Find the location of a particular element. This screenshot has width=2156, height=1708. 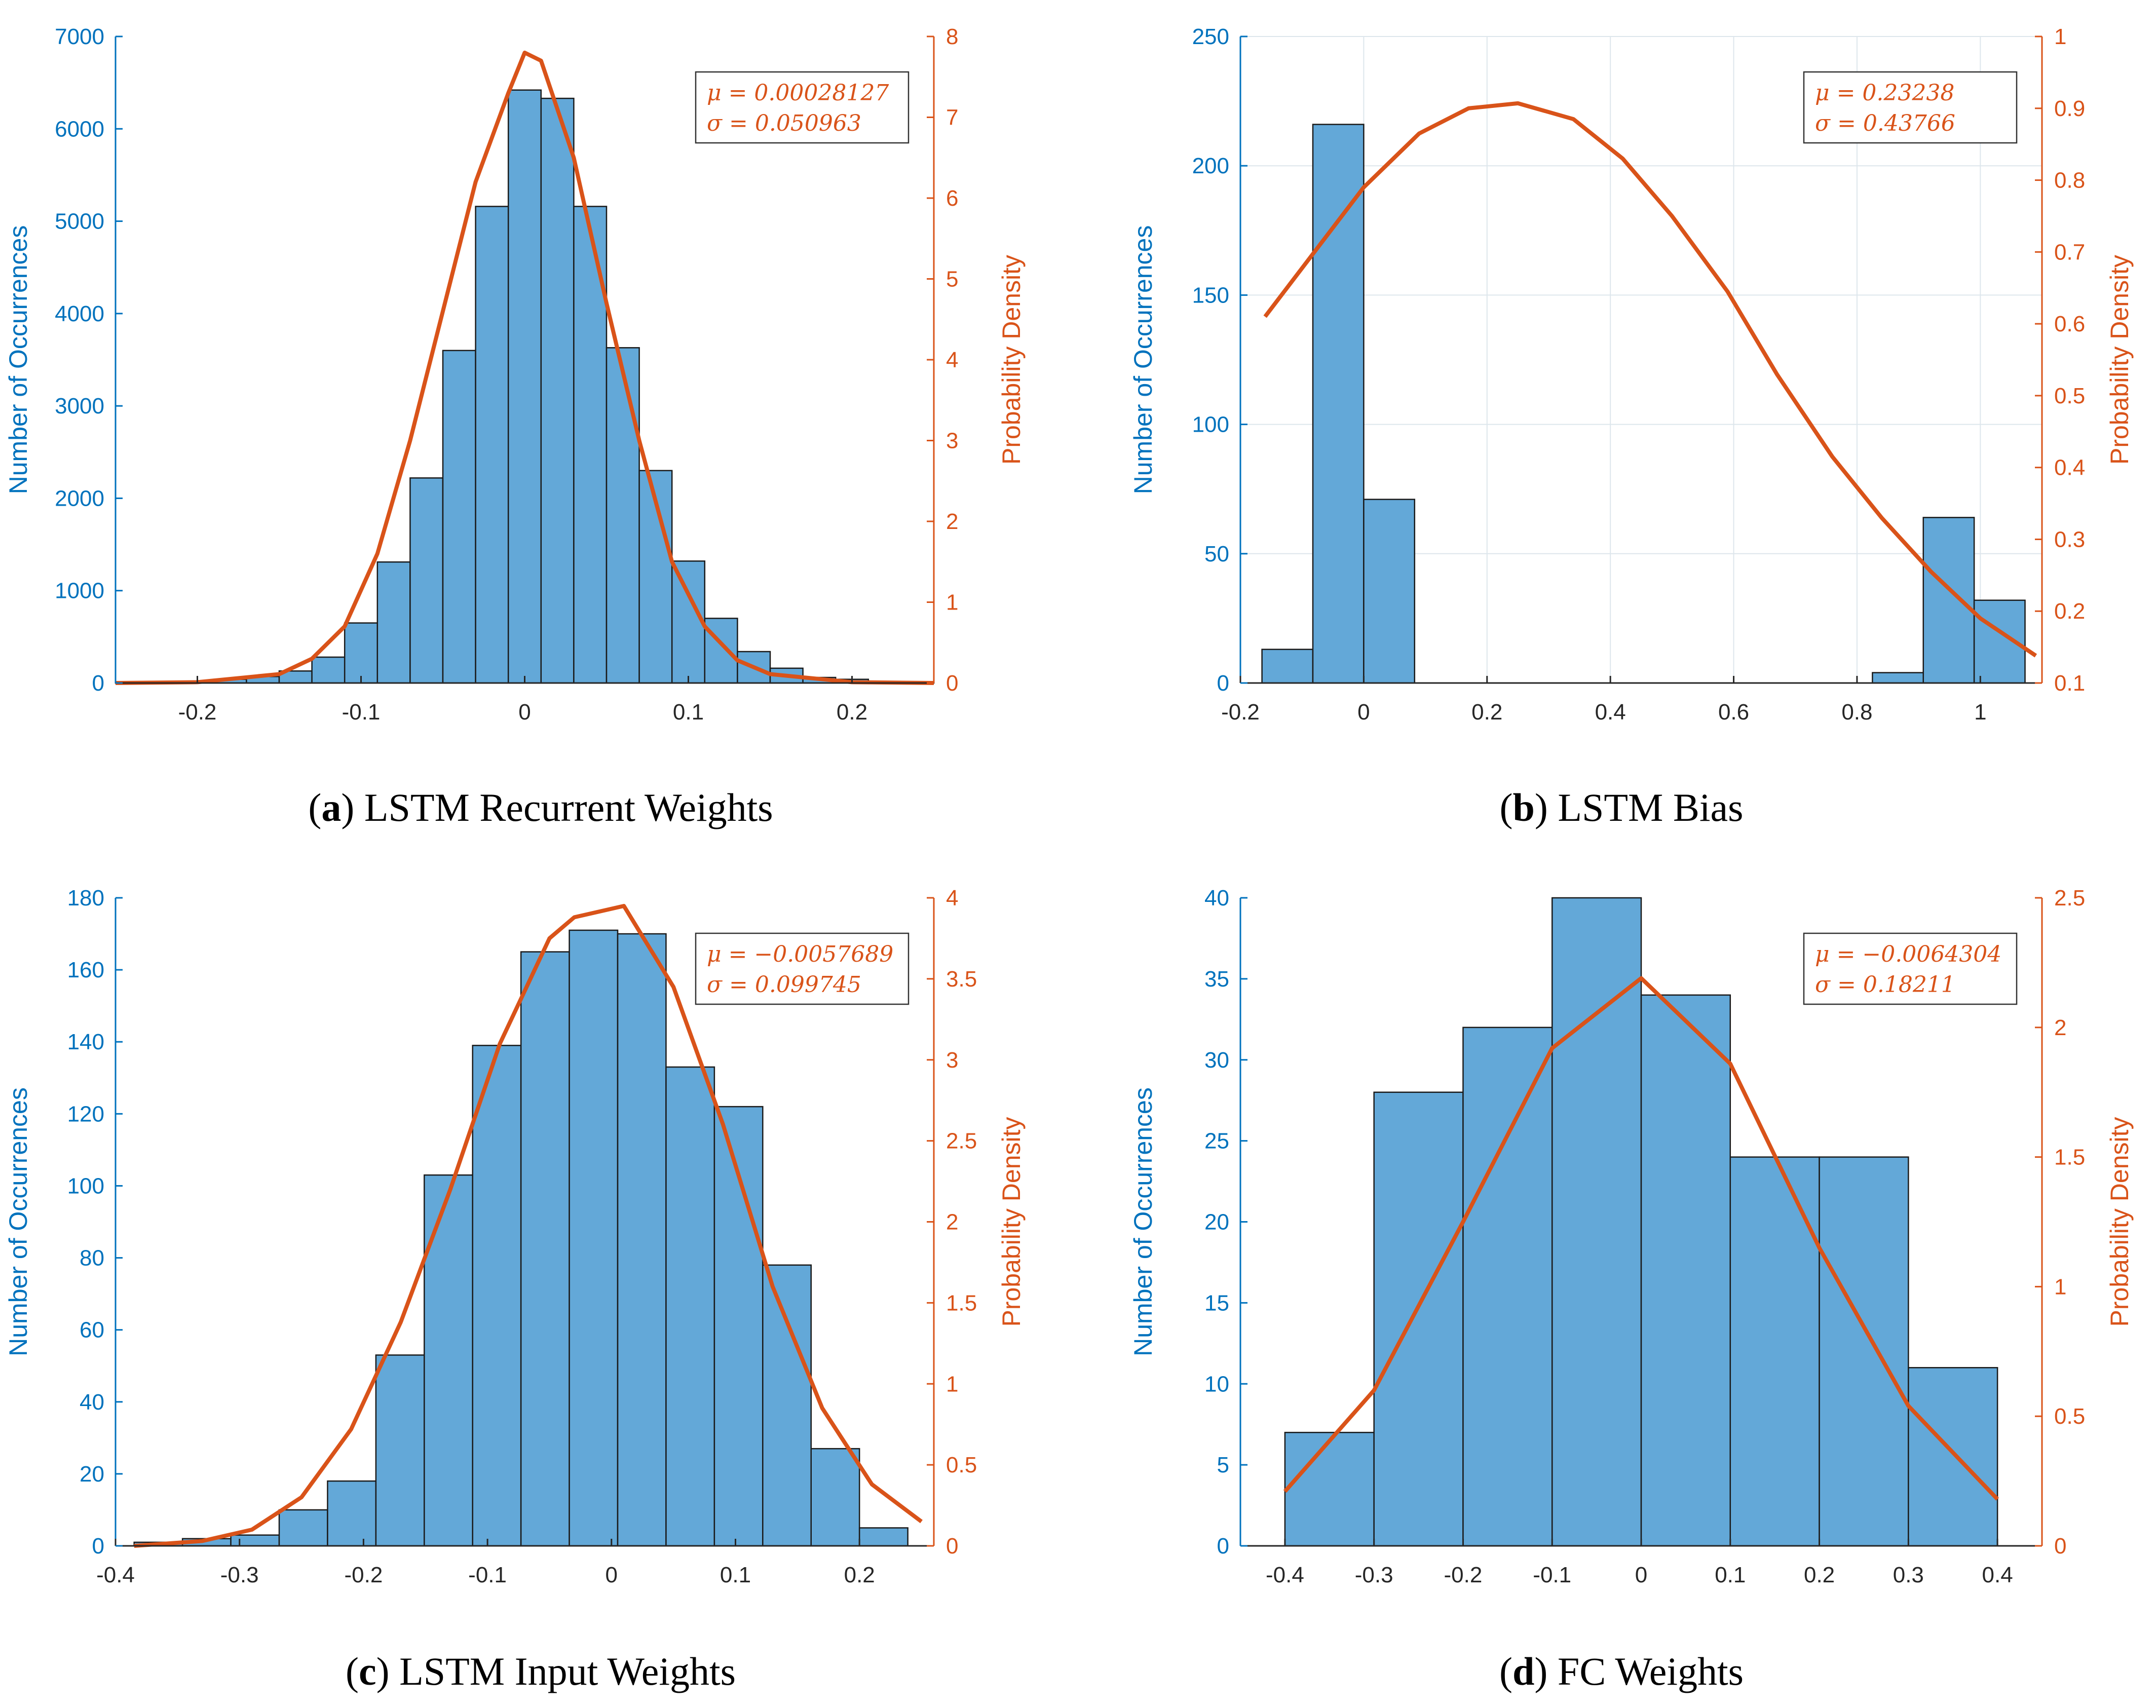

y2-tick-label: 0.1 is located at coordinates (2069, 683).